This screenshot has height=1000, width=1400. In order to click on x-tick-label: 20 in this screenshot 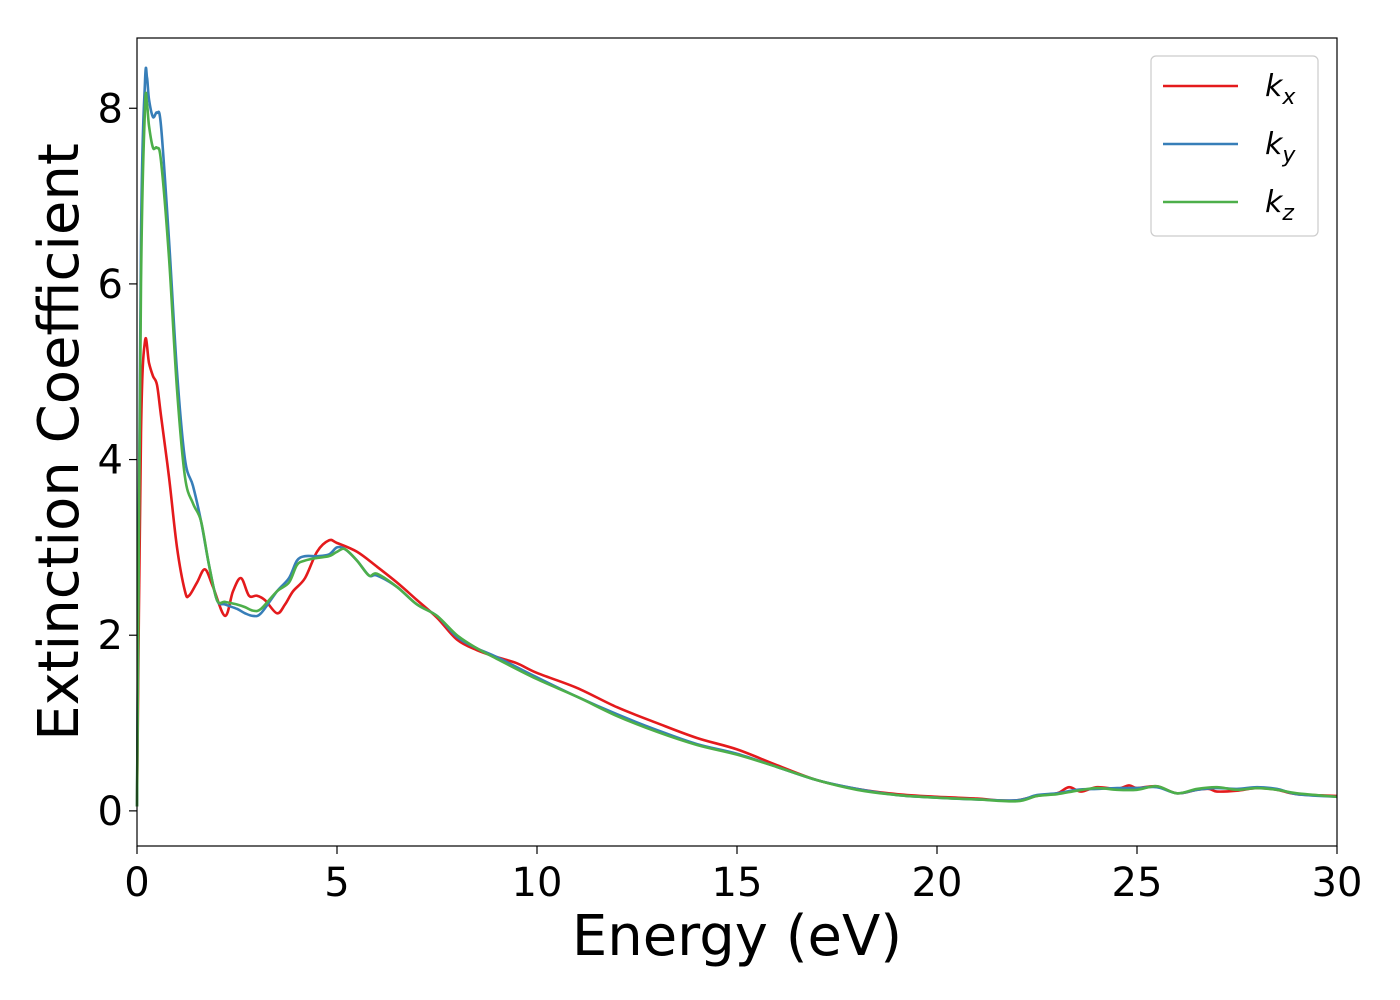, I will do `click(937, 883)`.